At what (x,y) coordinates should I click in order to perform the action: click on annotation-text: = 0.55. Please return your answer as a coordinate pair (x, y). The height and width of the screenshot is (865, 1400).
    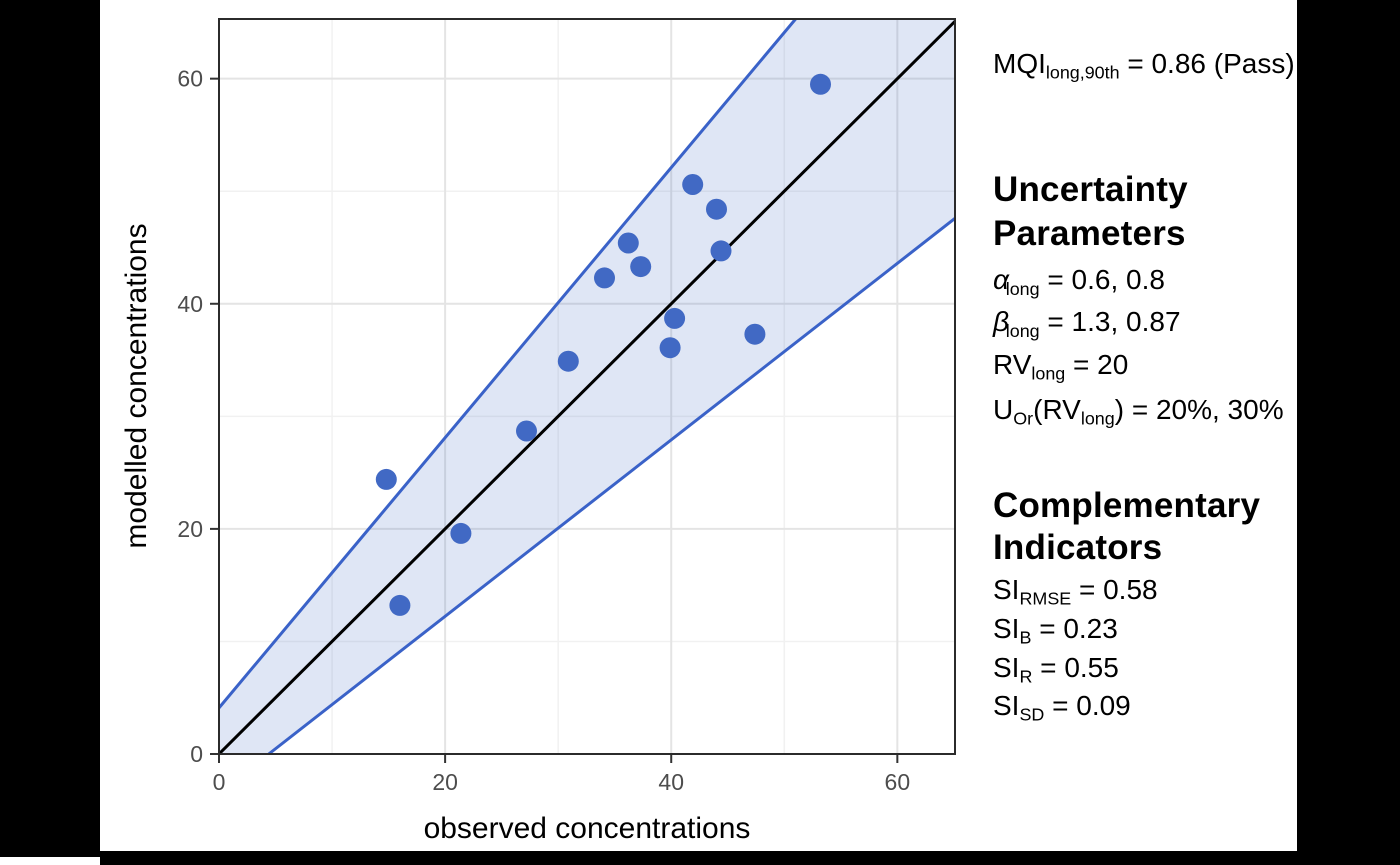
    Looking at the image, I should click on (1075, 667).